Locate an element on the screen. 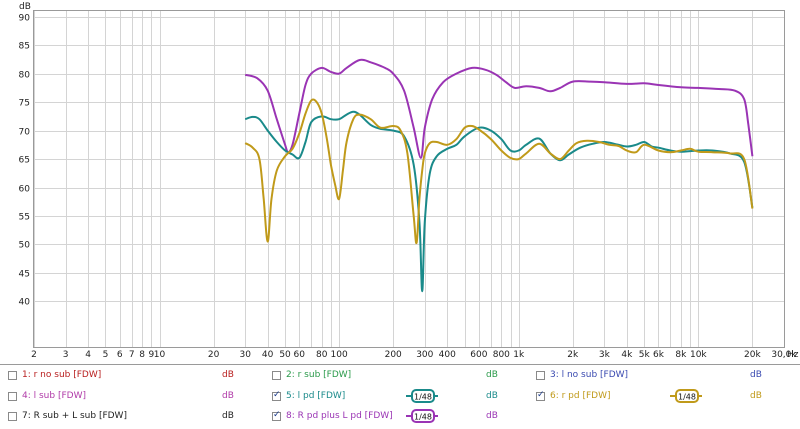  y-tick-label: 40 is located at coordinates (25, 303).